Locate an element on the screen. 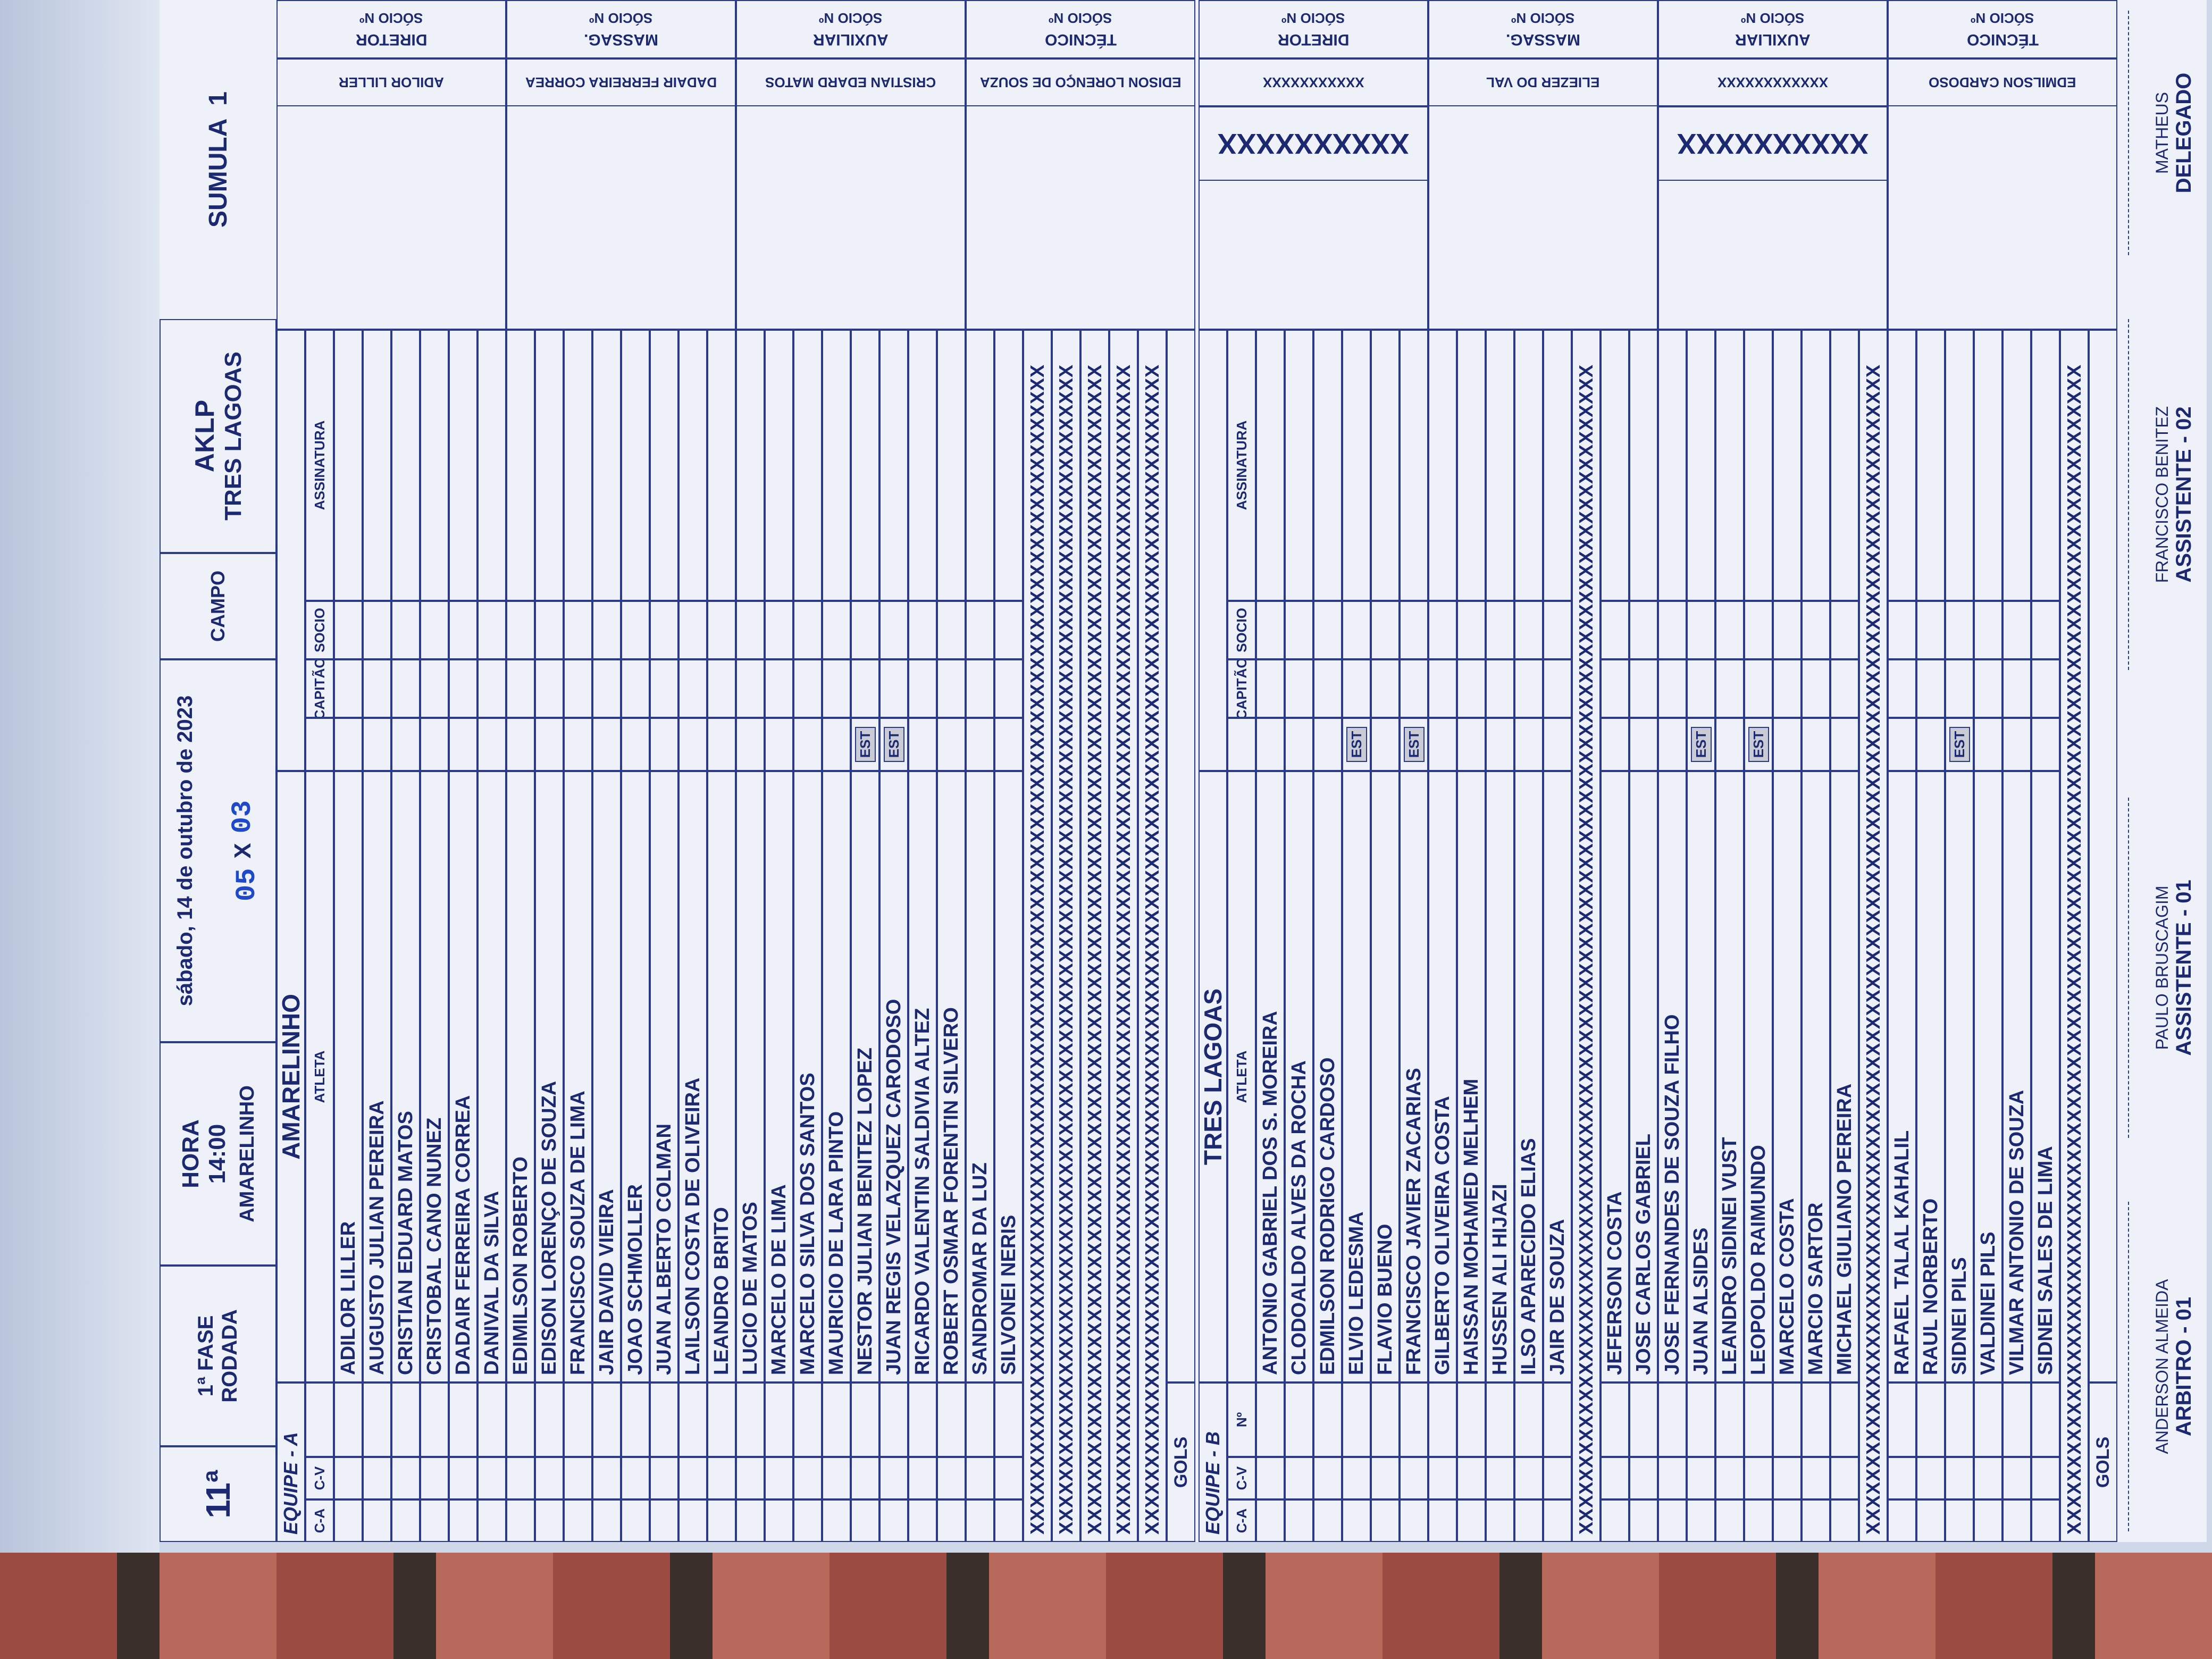  official-role-cell: TÉCNICO SÓCIO Nº is located at coordinates (1080, 29).